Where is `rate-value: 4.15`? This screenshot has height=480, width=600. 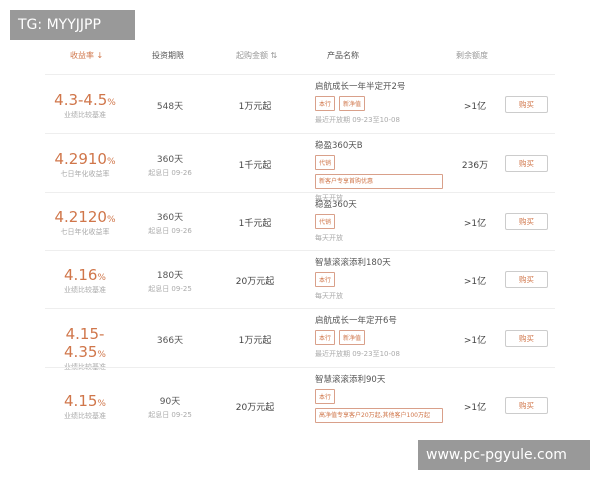
rate-value: 4.15 is located at coordinates (81, 400).